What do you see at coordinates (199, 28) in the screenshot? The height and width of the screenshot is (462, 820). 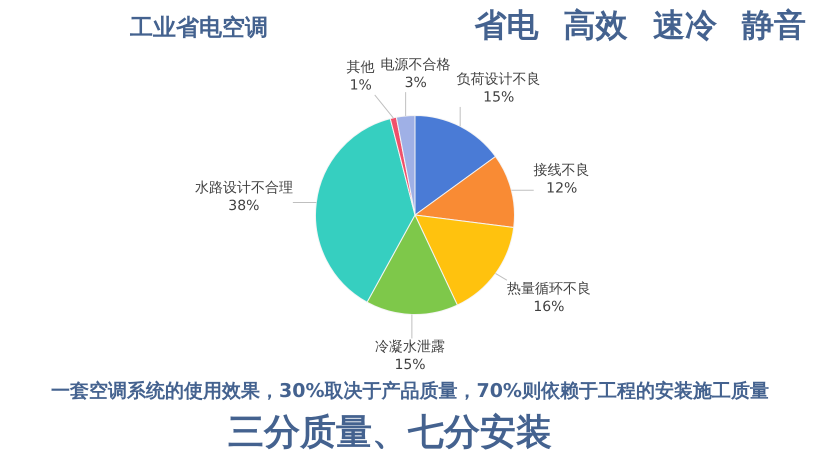 I see `chart-title: 工业省电空调` at bounding box center [199, 28].